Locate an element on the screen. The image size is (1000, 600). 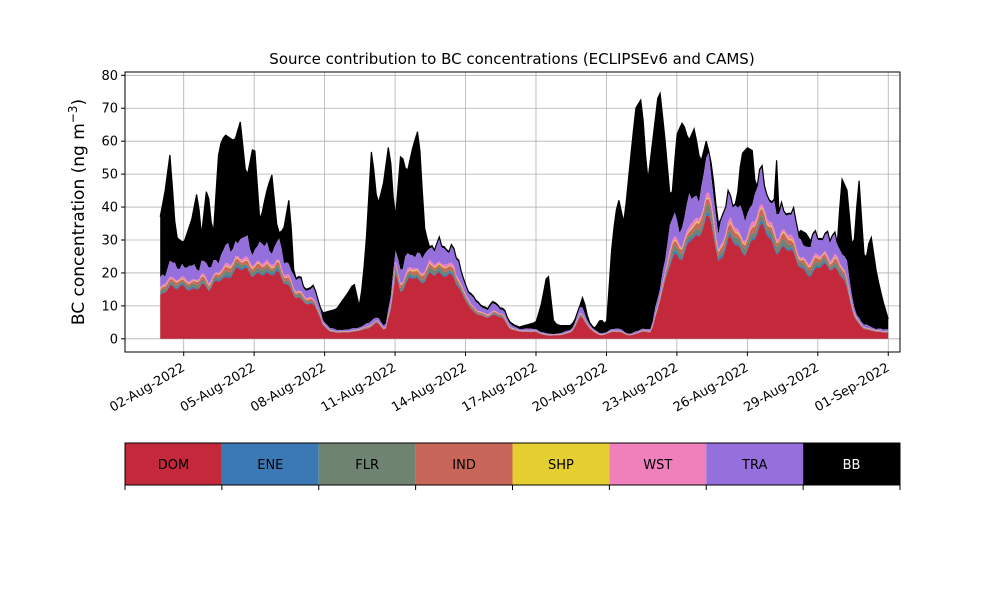
x-tick-label: 05-Aug-2022 is located at coordinates (218, 387).